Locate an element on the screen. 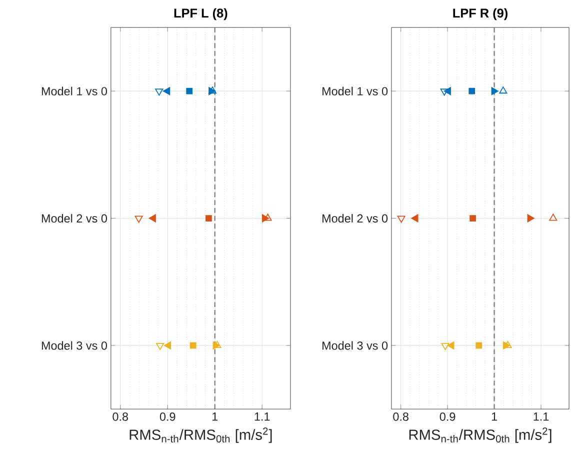 The height and width of the screenshot is (472, 571). chart-title: LPF R (9) is located at coordinates (480, 14).